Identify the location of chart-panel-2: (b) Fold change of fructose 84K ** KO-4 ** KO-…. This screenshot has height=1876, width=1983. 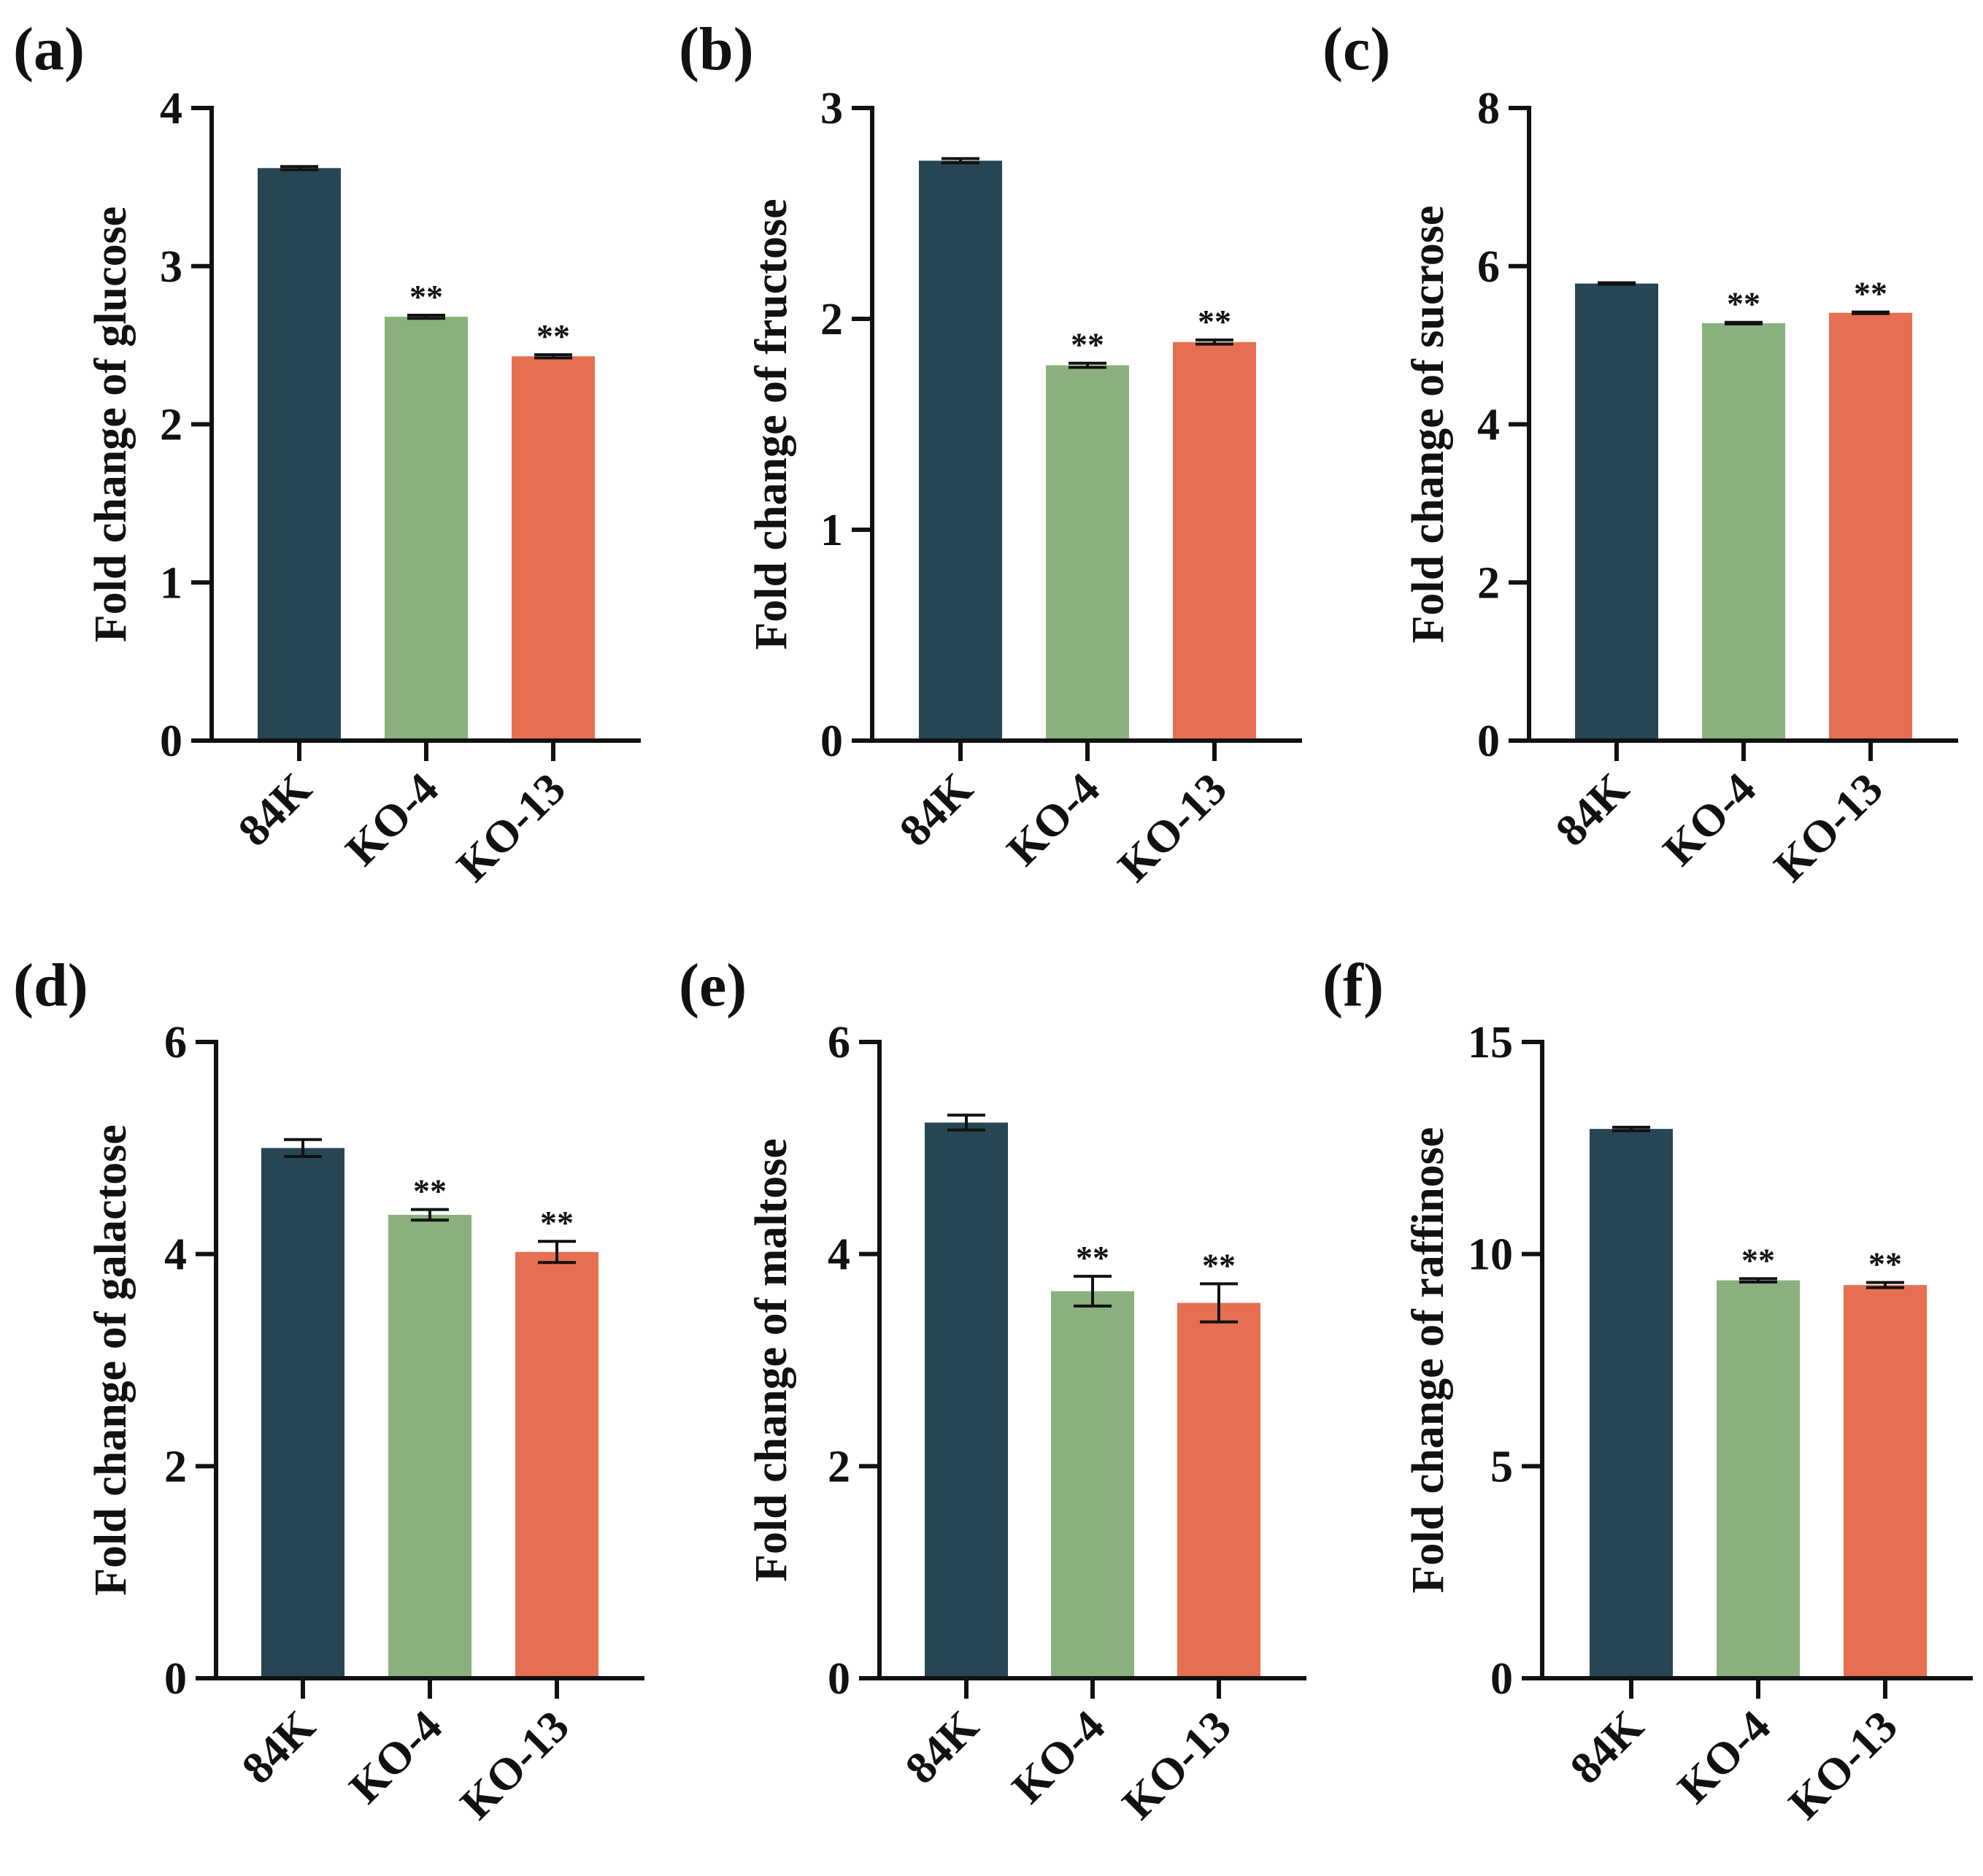
(990, 453).